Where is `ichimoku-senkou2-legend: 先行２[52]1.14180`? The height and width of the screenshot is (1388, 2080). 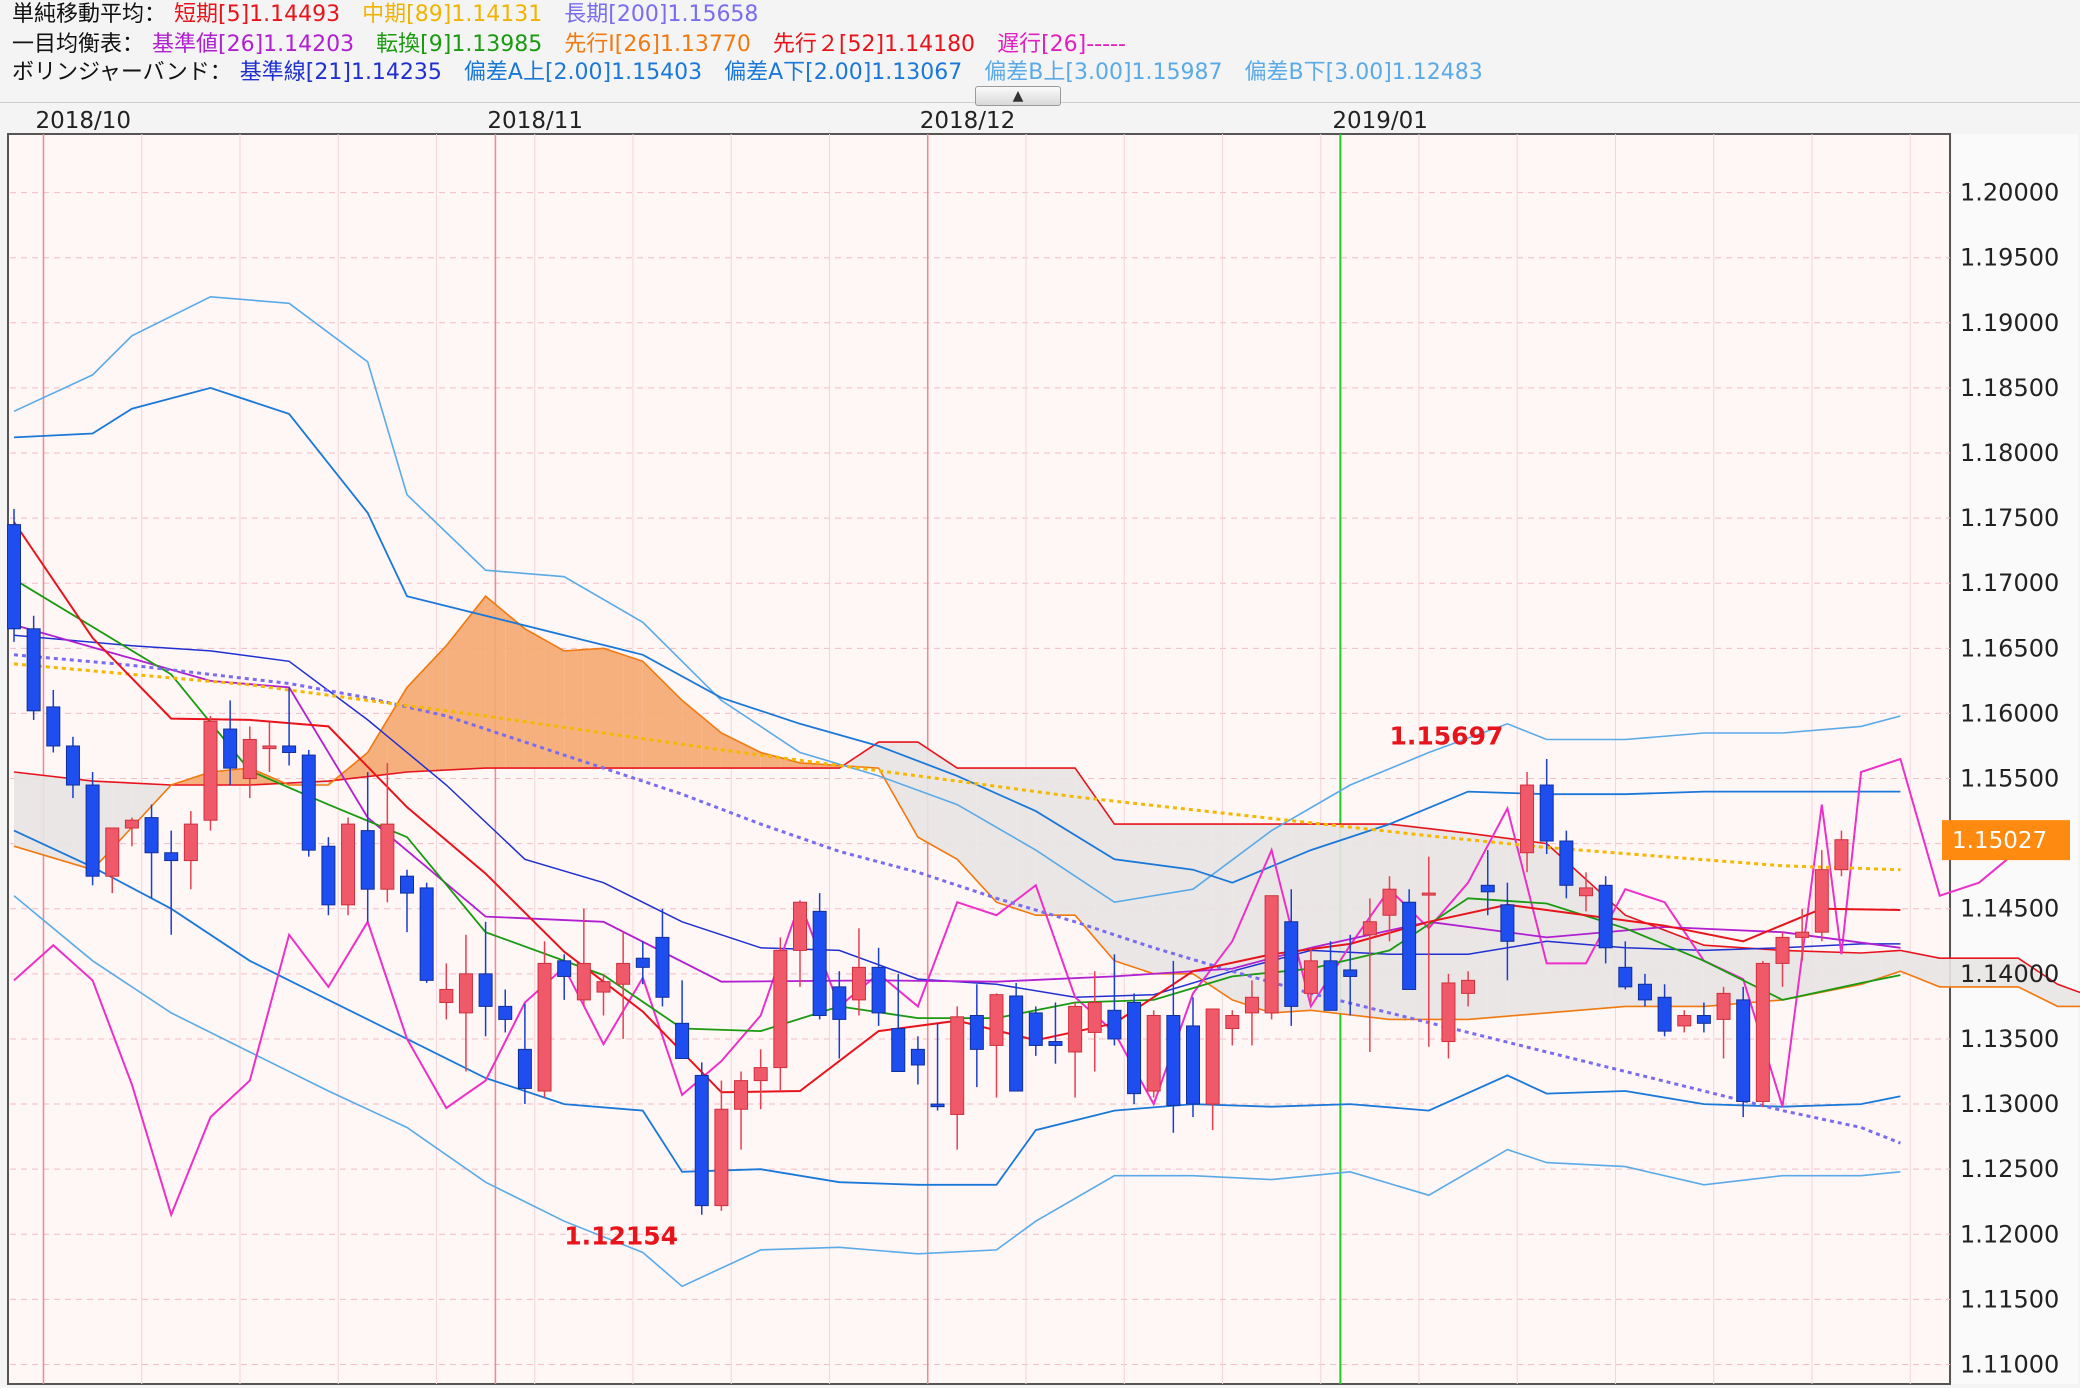
ichimoku-senkou2-legend: 先行２[52]1.14180 is located at coordinates (874, 44).